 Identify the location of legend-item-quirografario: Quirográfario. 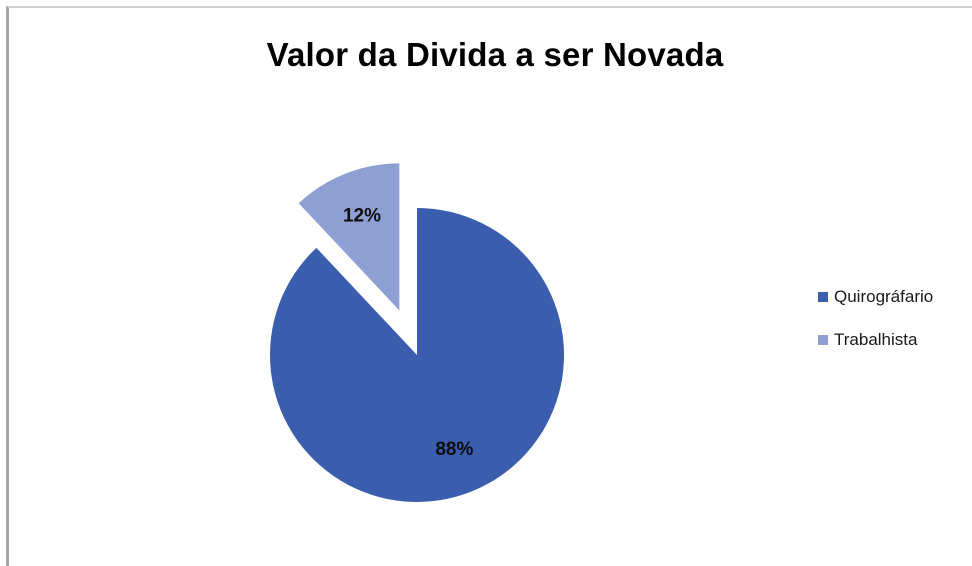
(875, 296).